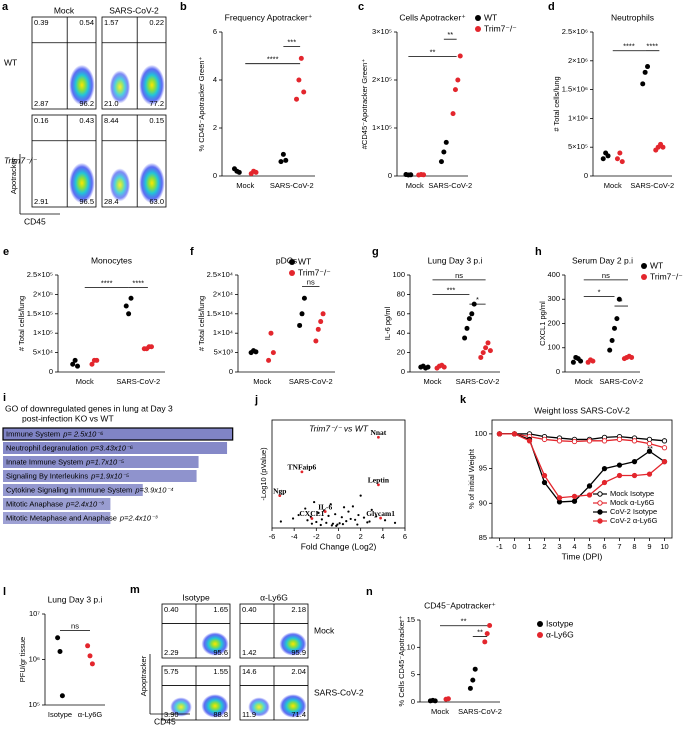 This screenshot has height=729, width=685. Describe the element at coordinates (339, 692) in the screenshot. I see `row-label: SARS-CoV-2` at that location.